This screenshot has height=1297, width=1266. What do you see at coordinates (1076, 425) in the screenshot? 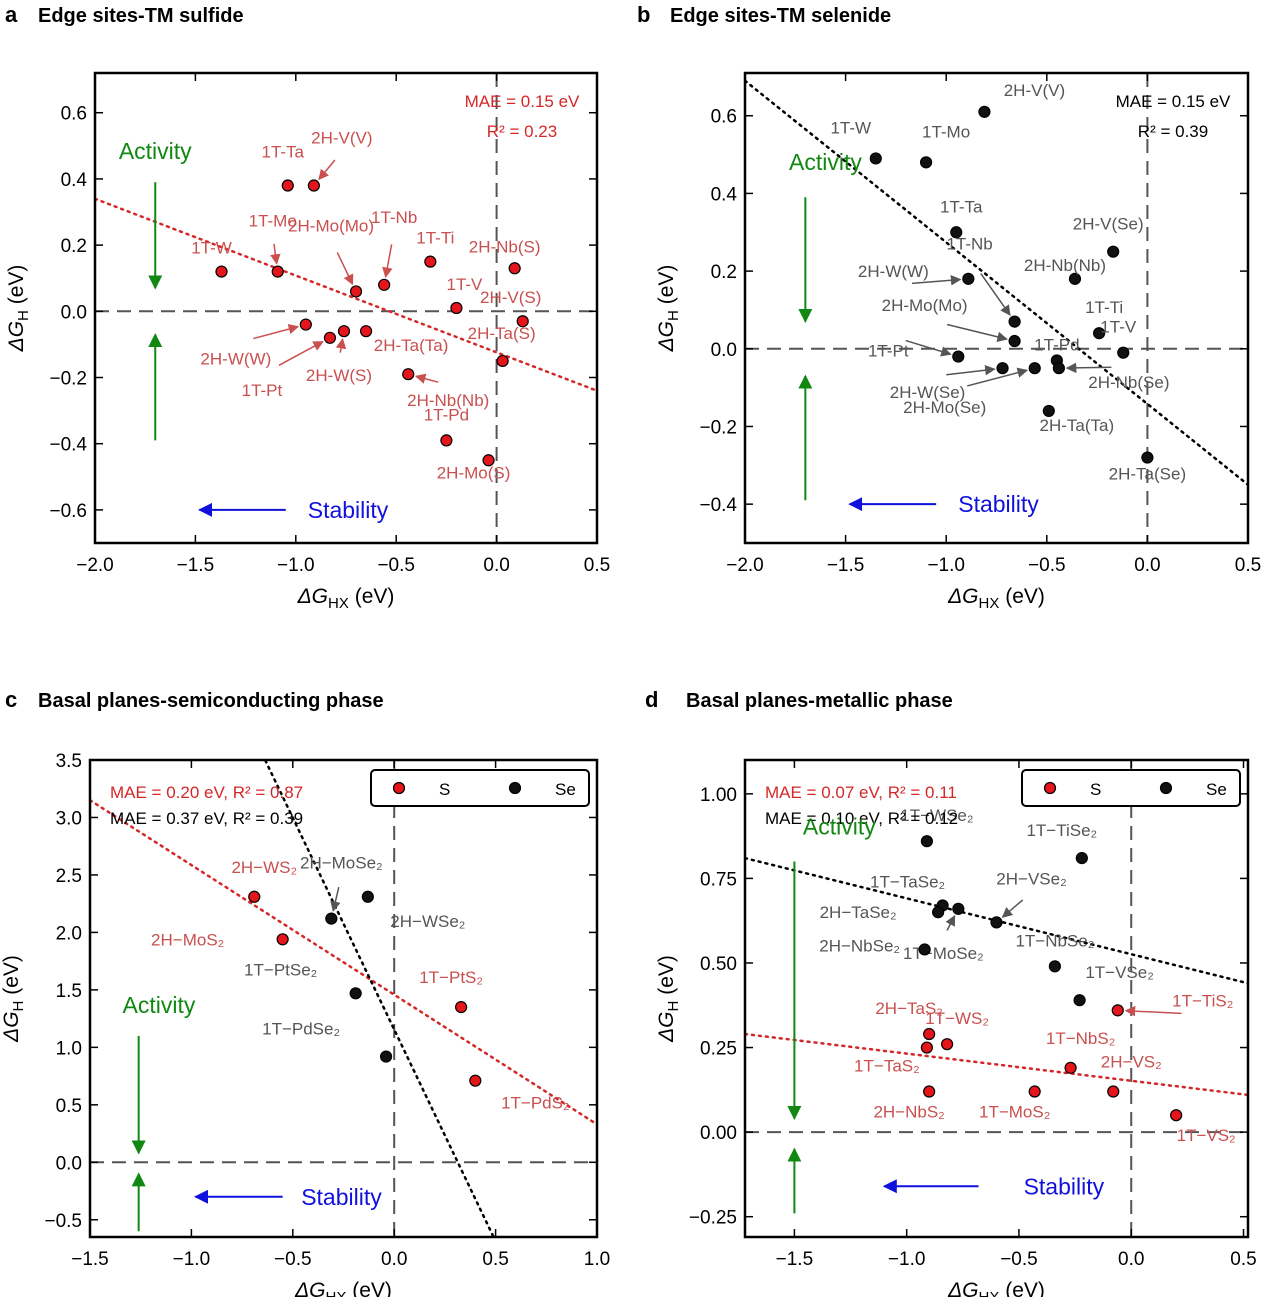
I see `point-label-item: 2H-Ta(Ta)` at bounding box center [1076, 425].